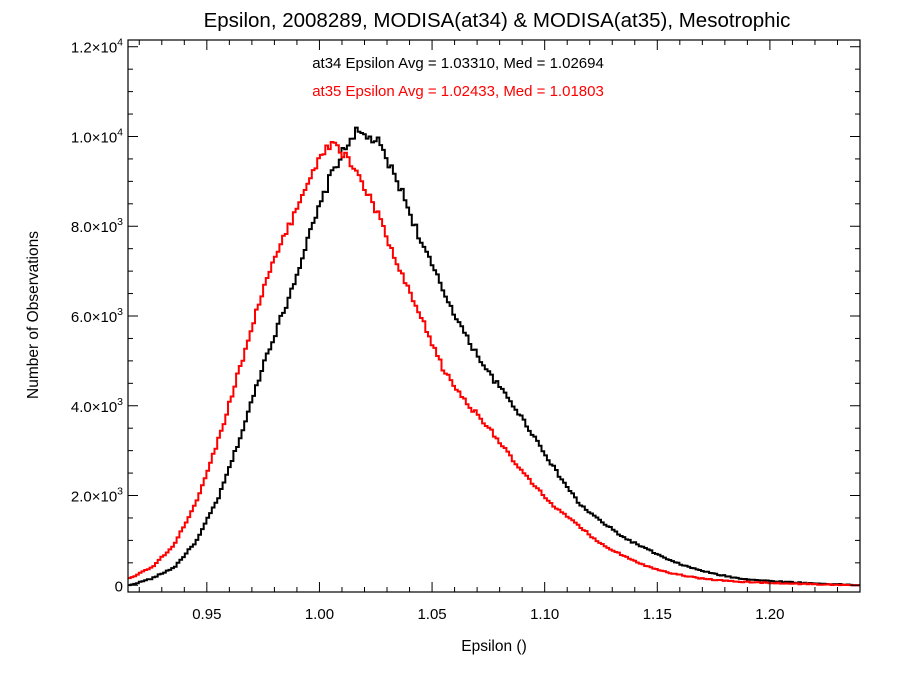 Image resolution: width=900 pixels, height=675 pixels. What do you see at coordinates (544, 614) in the screenshot?
I see `x-tick-label: 1.10` at bounding box center [544, 614].